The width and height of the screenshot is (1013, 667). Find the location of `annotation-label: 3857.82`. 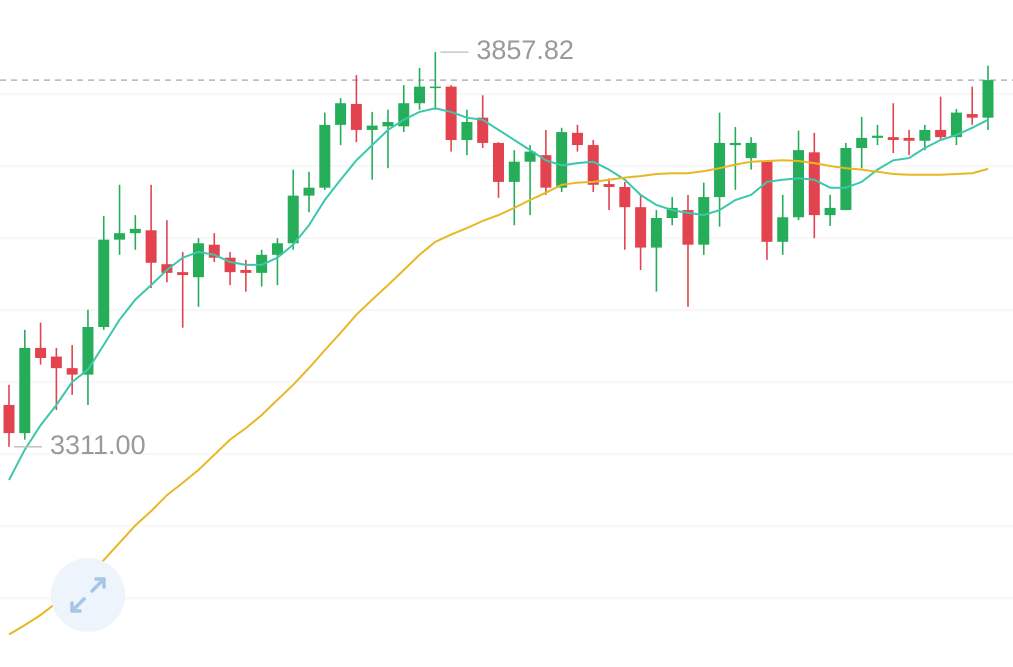

annotation-label: 3857.82 is located at coordinates (525, 50).